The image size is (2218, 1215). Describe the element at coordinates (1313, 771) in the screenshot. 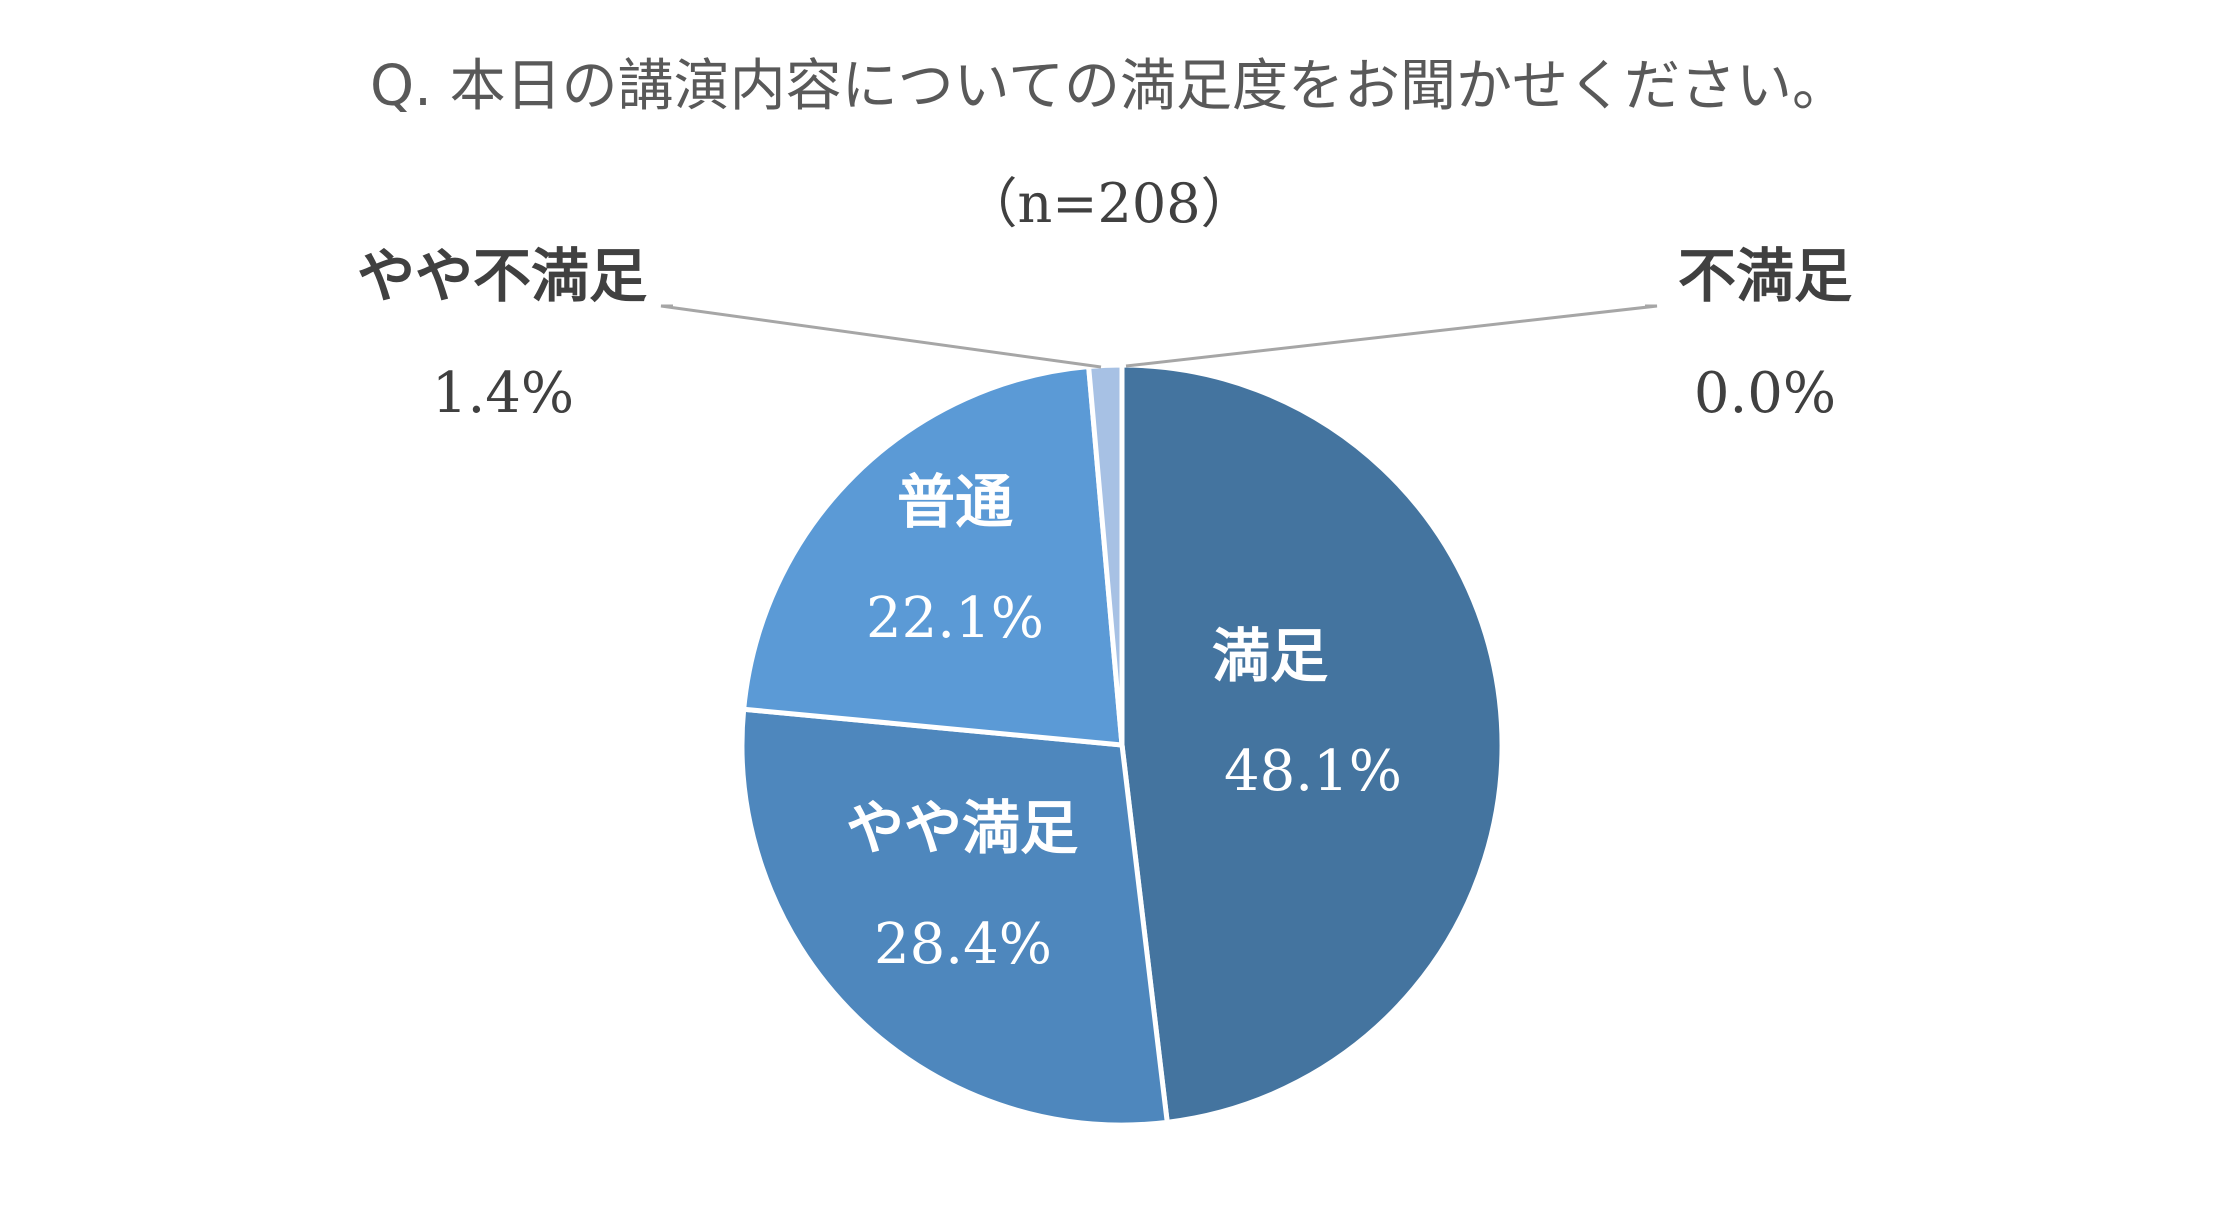

I see `slice-value-satisfied: 48.1%` at that location.